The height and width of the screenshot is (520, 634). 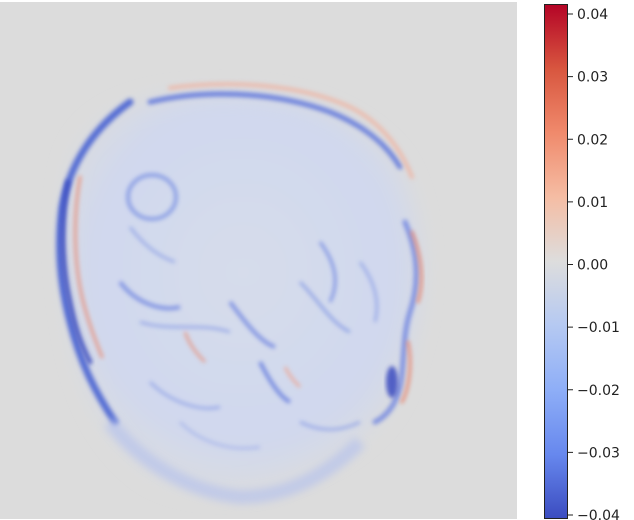 What do you see at coordinates (392, 382) in the screenshot?
I see `face-dark-spot` at bounding box center [392, 382].